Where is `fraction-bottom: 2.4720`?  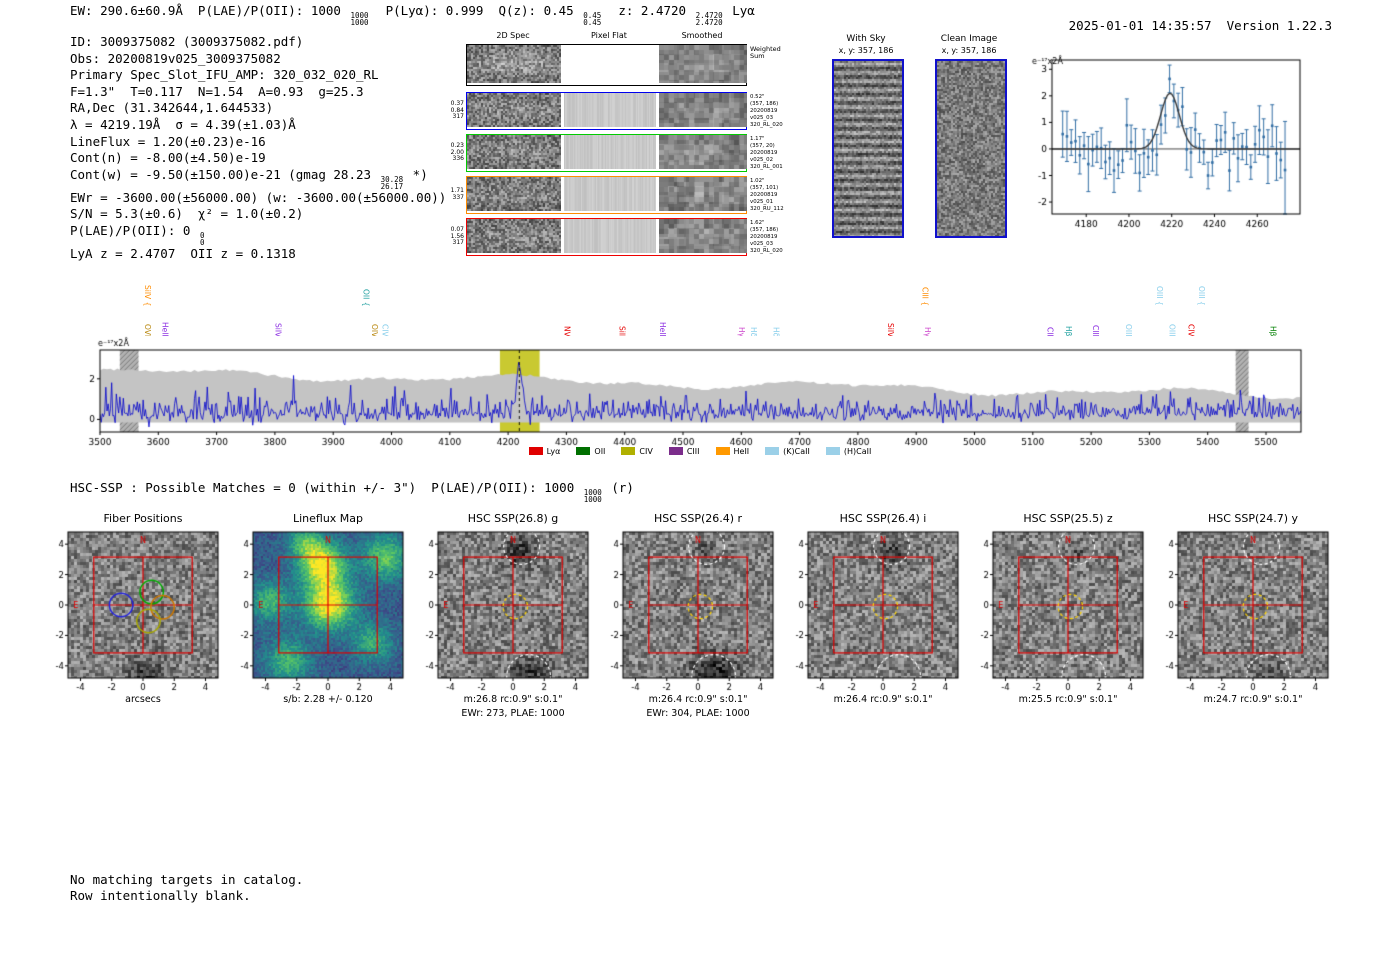 fraction-bottom: 2.4720 is located at coordinates (709, 22).